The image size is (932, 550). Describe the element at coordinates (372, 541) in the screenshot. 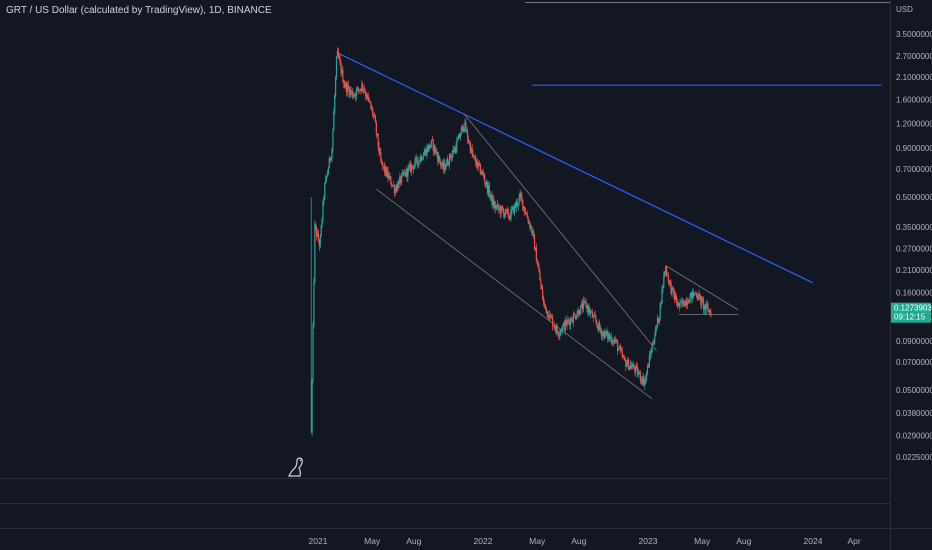

I see `time-axis-tick: May` at that location.